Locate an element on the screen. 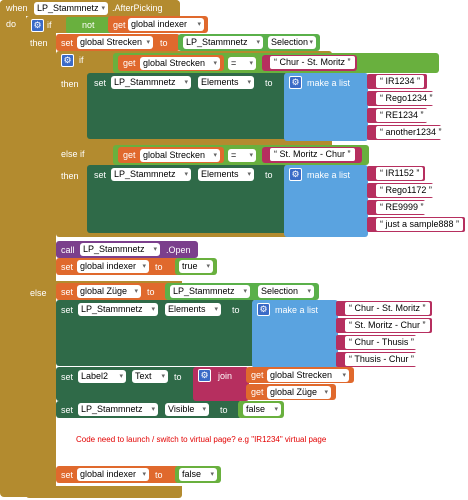 The height and width of the screenshot is (500, 468). text-value: “ St. Moritz - Chur ” is located at coordinates (312, 154).